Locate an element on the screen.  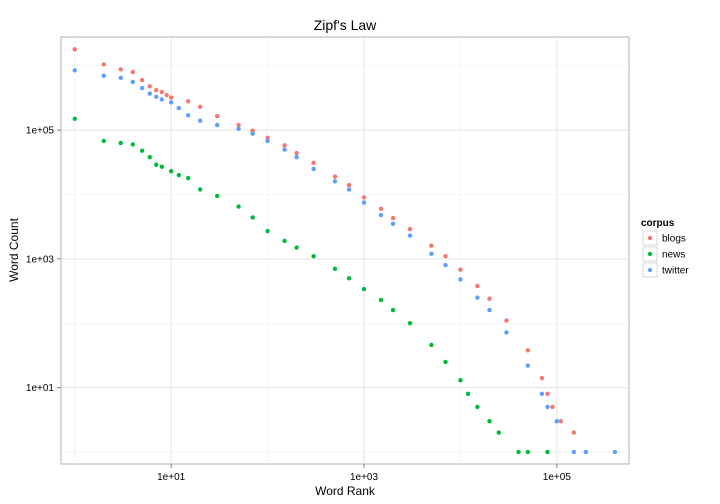
legend-key-twitter is located at coordinates (650, 270).